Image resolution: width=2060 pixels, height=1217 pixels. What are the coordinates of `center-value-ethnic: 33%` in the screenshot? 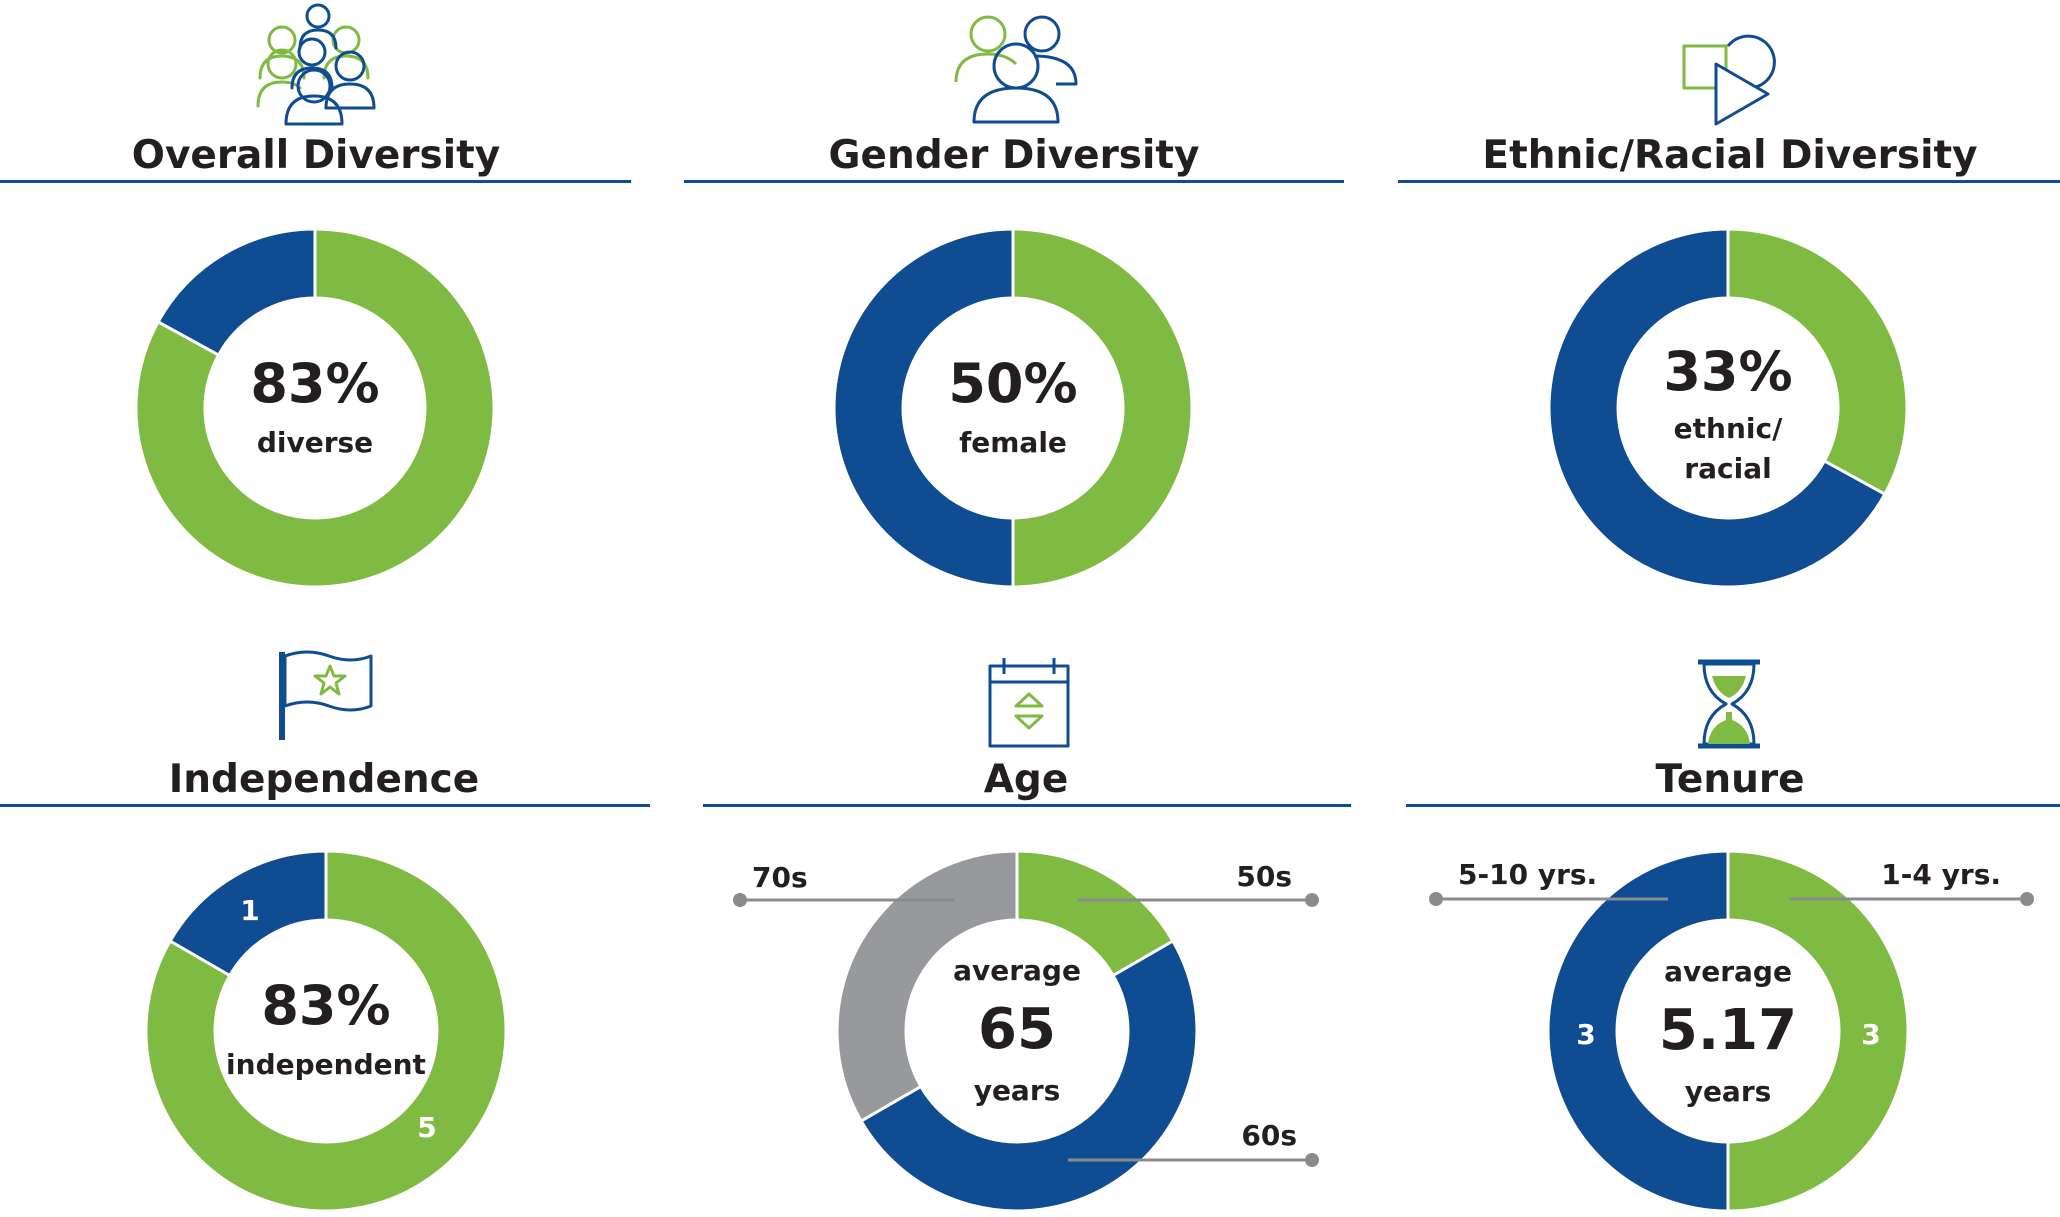 It's located at (1727, 371).